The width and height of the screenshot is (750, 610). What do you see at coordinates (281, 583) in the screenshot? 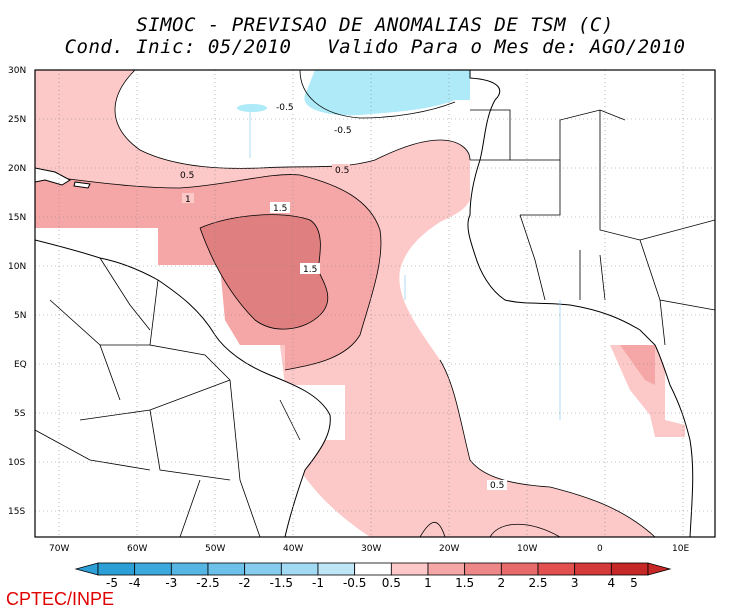
I see `colorbar-label: -1.5` at bounding box center [281, 583].